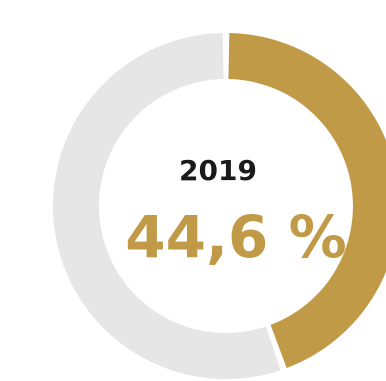 The image size is (386, 381). Describe the element at coordinates (218, 170) in the screenshot. I see `year-label: 2019` at that location.